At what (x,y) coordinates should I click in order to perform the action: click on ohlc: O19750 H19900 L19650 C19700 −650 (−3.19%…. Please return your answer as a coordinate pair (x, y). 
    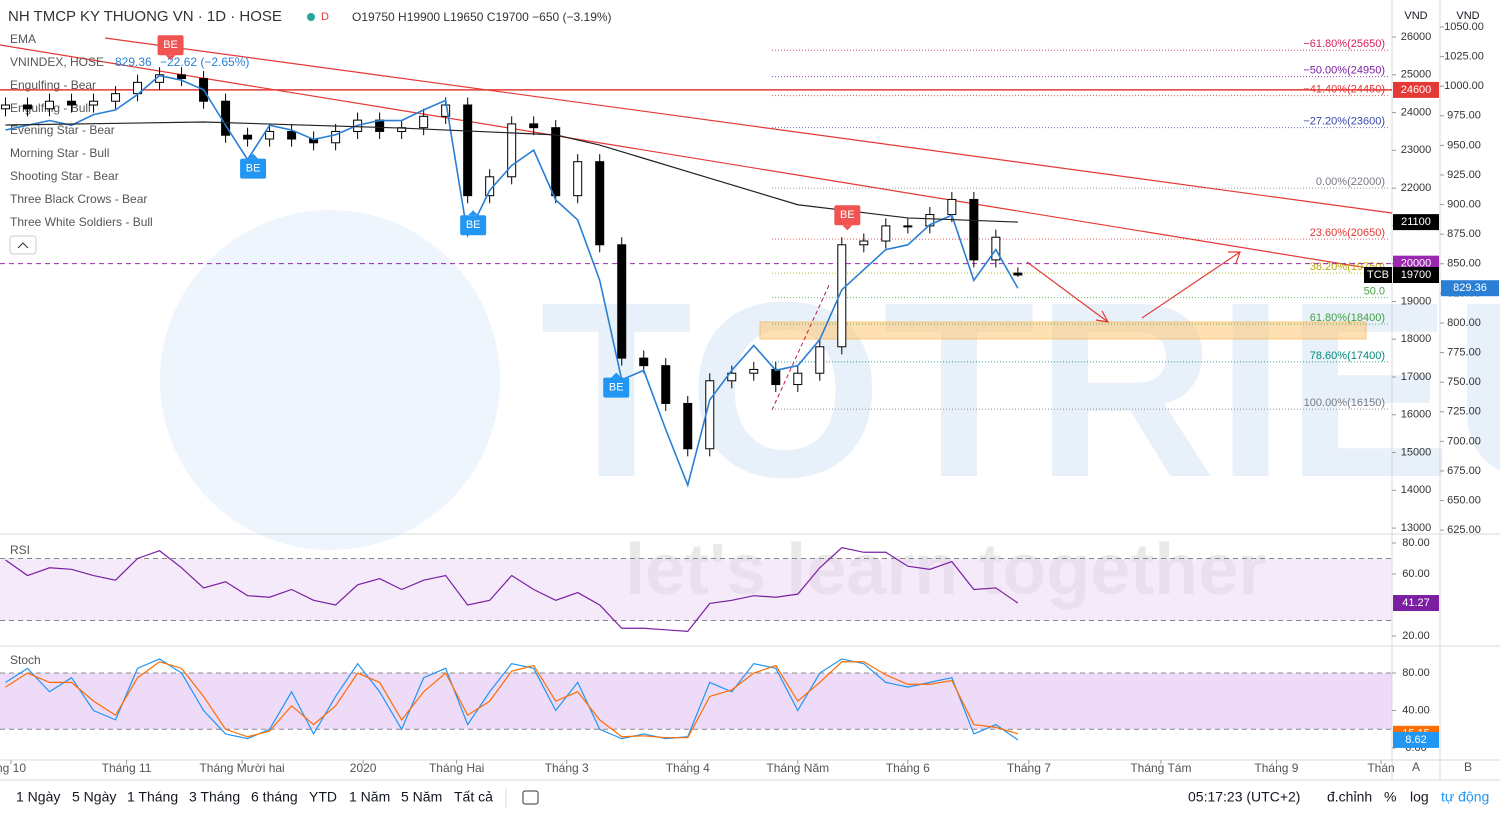
    Looking at the image, I should click on (482, 17).